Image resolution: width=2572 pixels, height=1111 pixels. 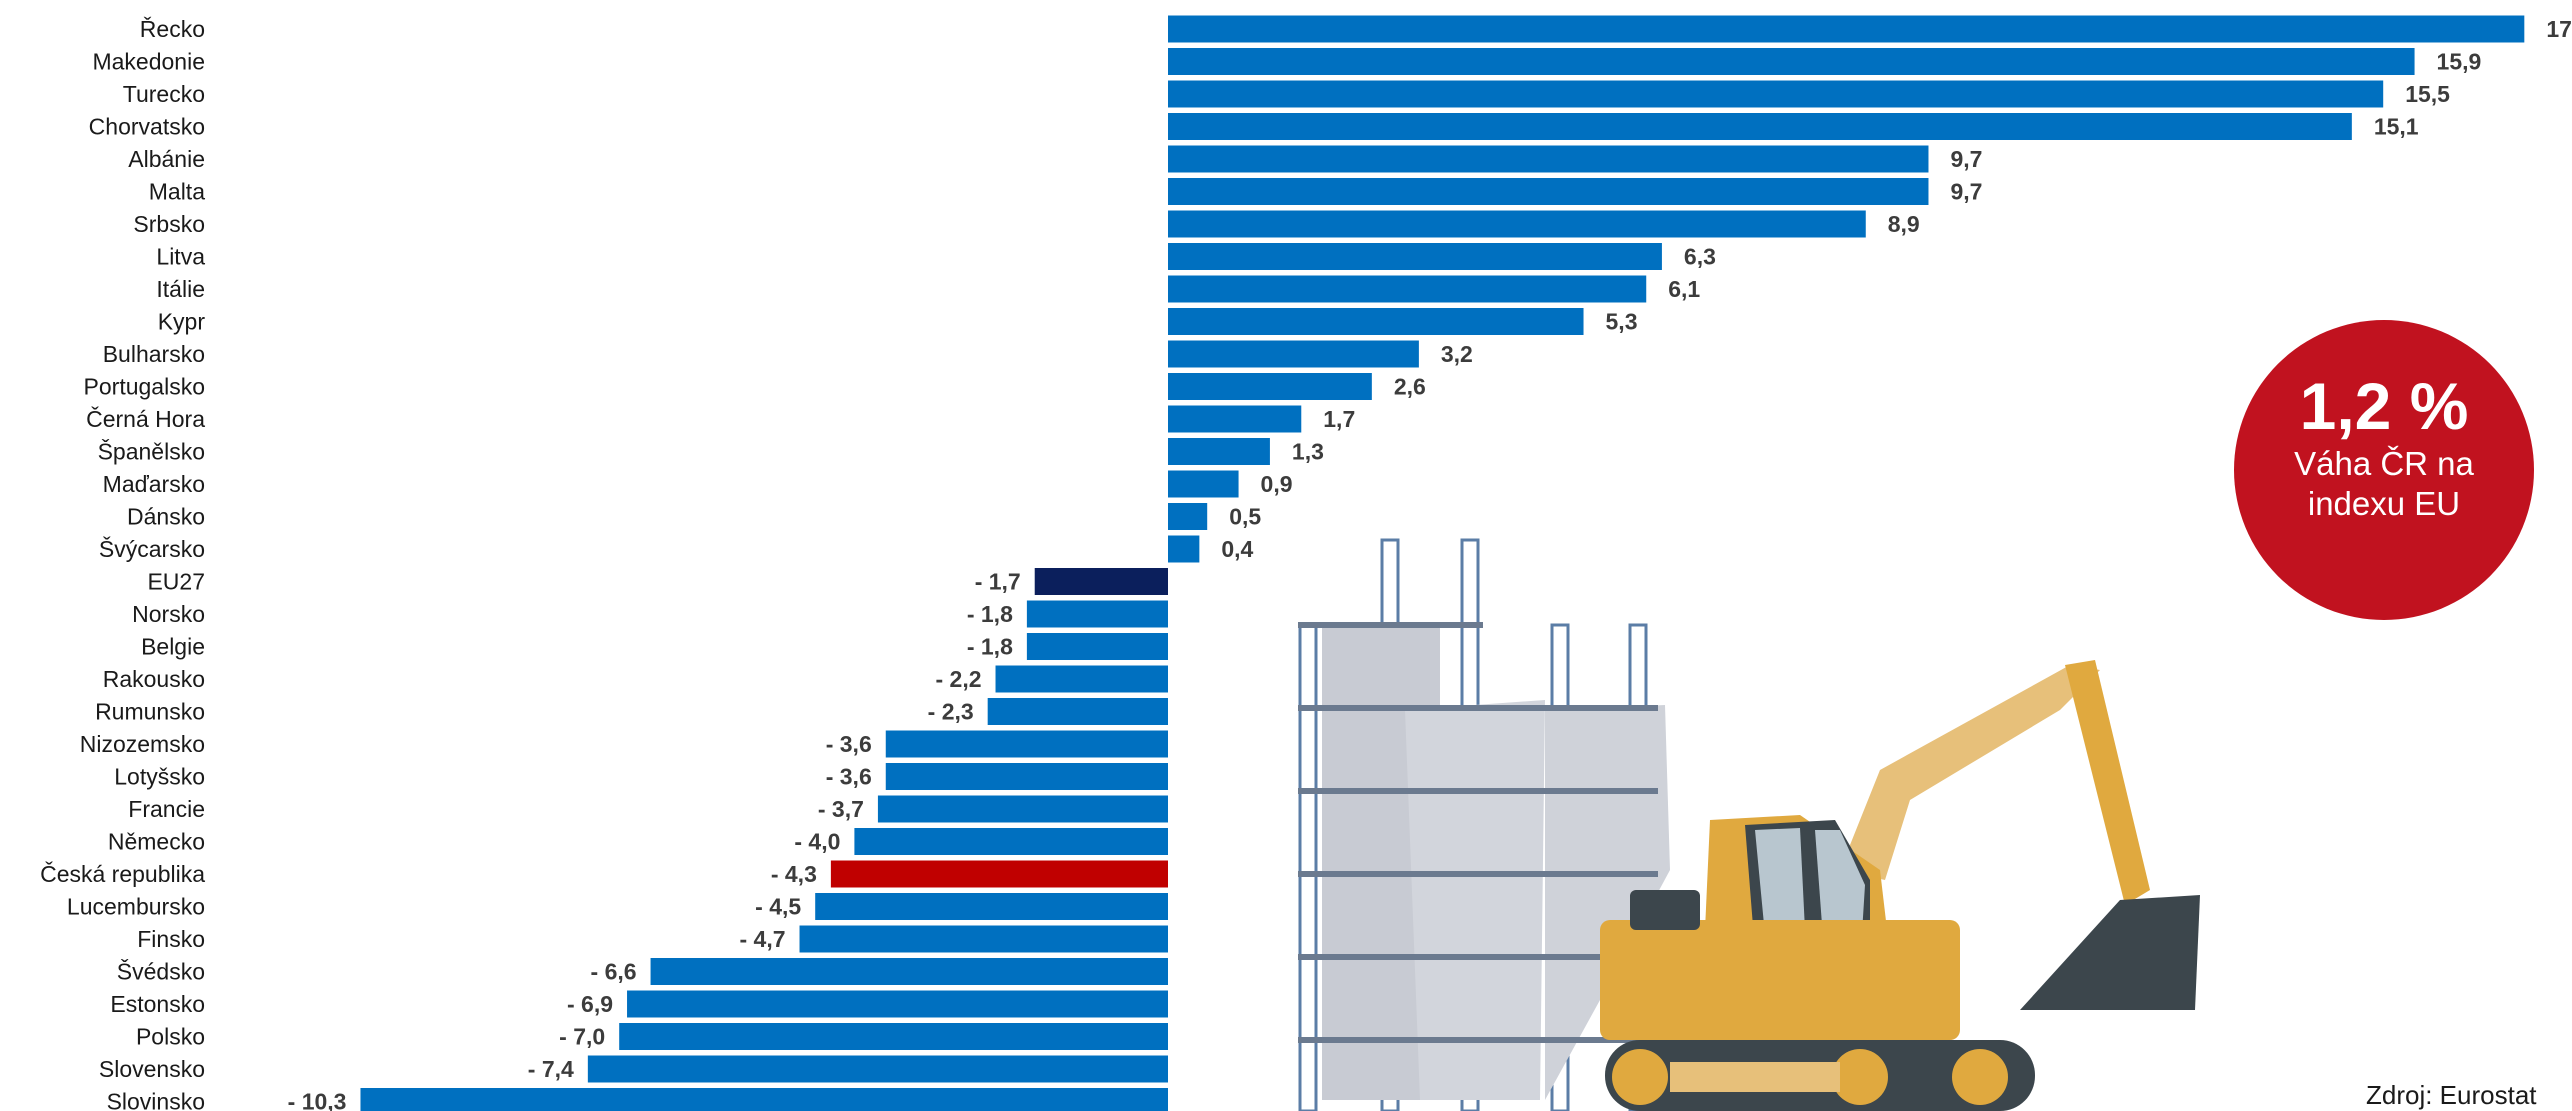 I want to click on bar-Rakousko, so click(x=1081, y=679).